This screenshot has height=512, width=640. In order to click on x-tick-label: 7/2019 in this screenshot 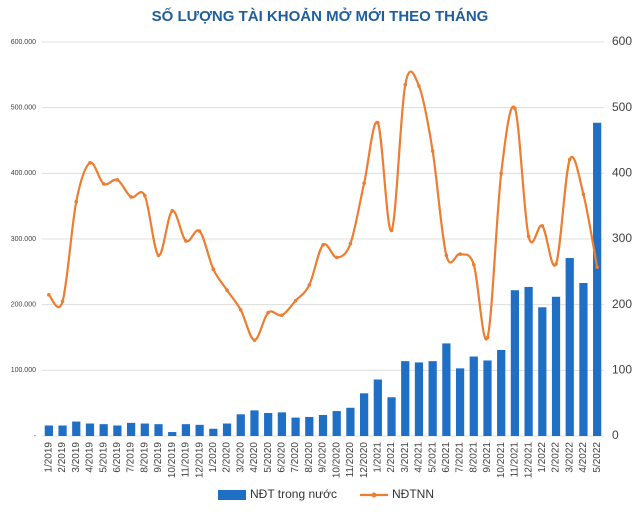, I will do `click(131, 457)`.